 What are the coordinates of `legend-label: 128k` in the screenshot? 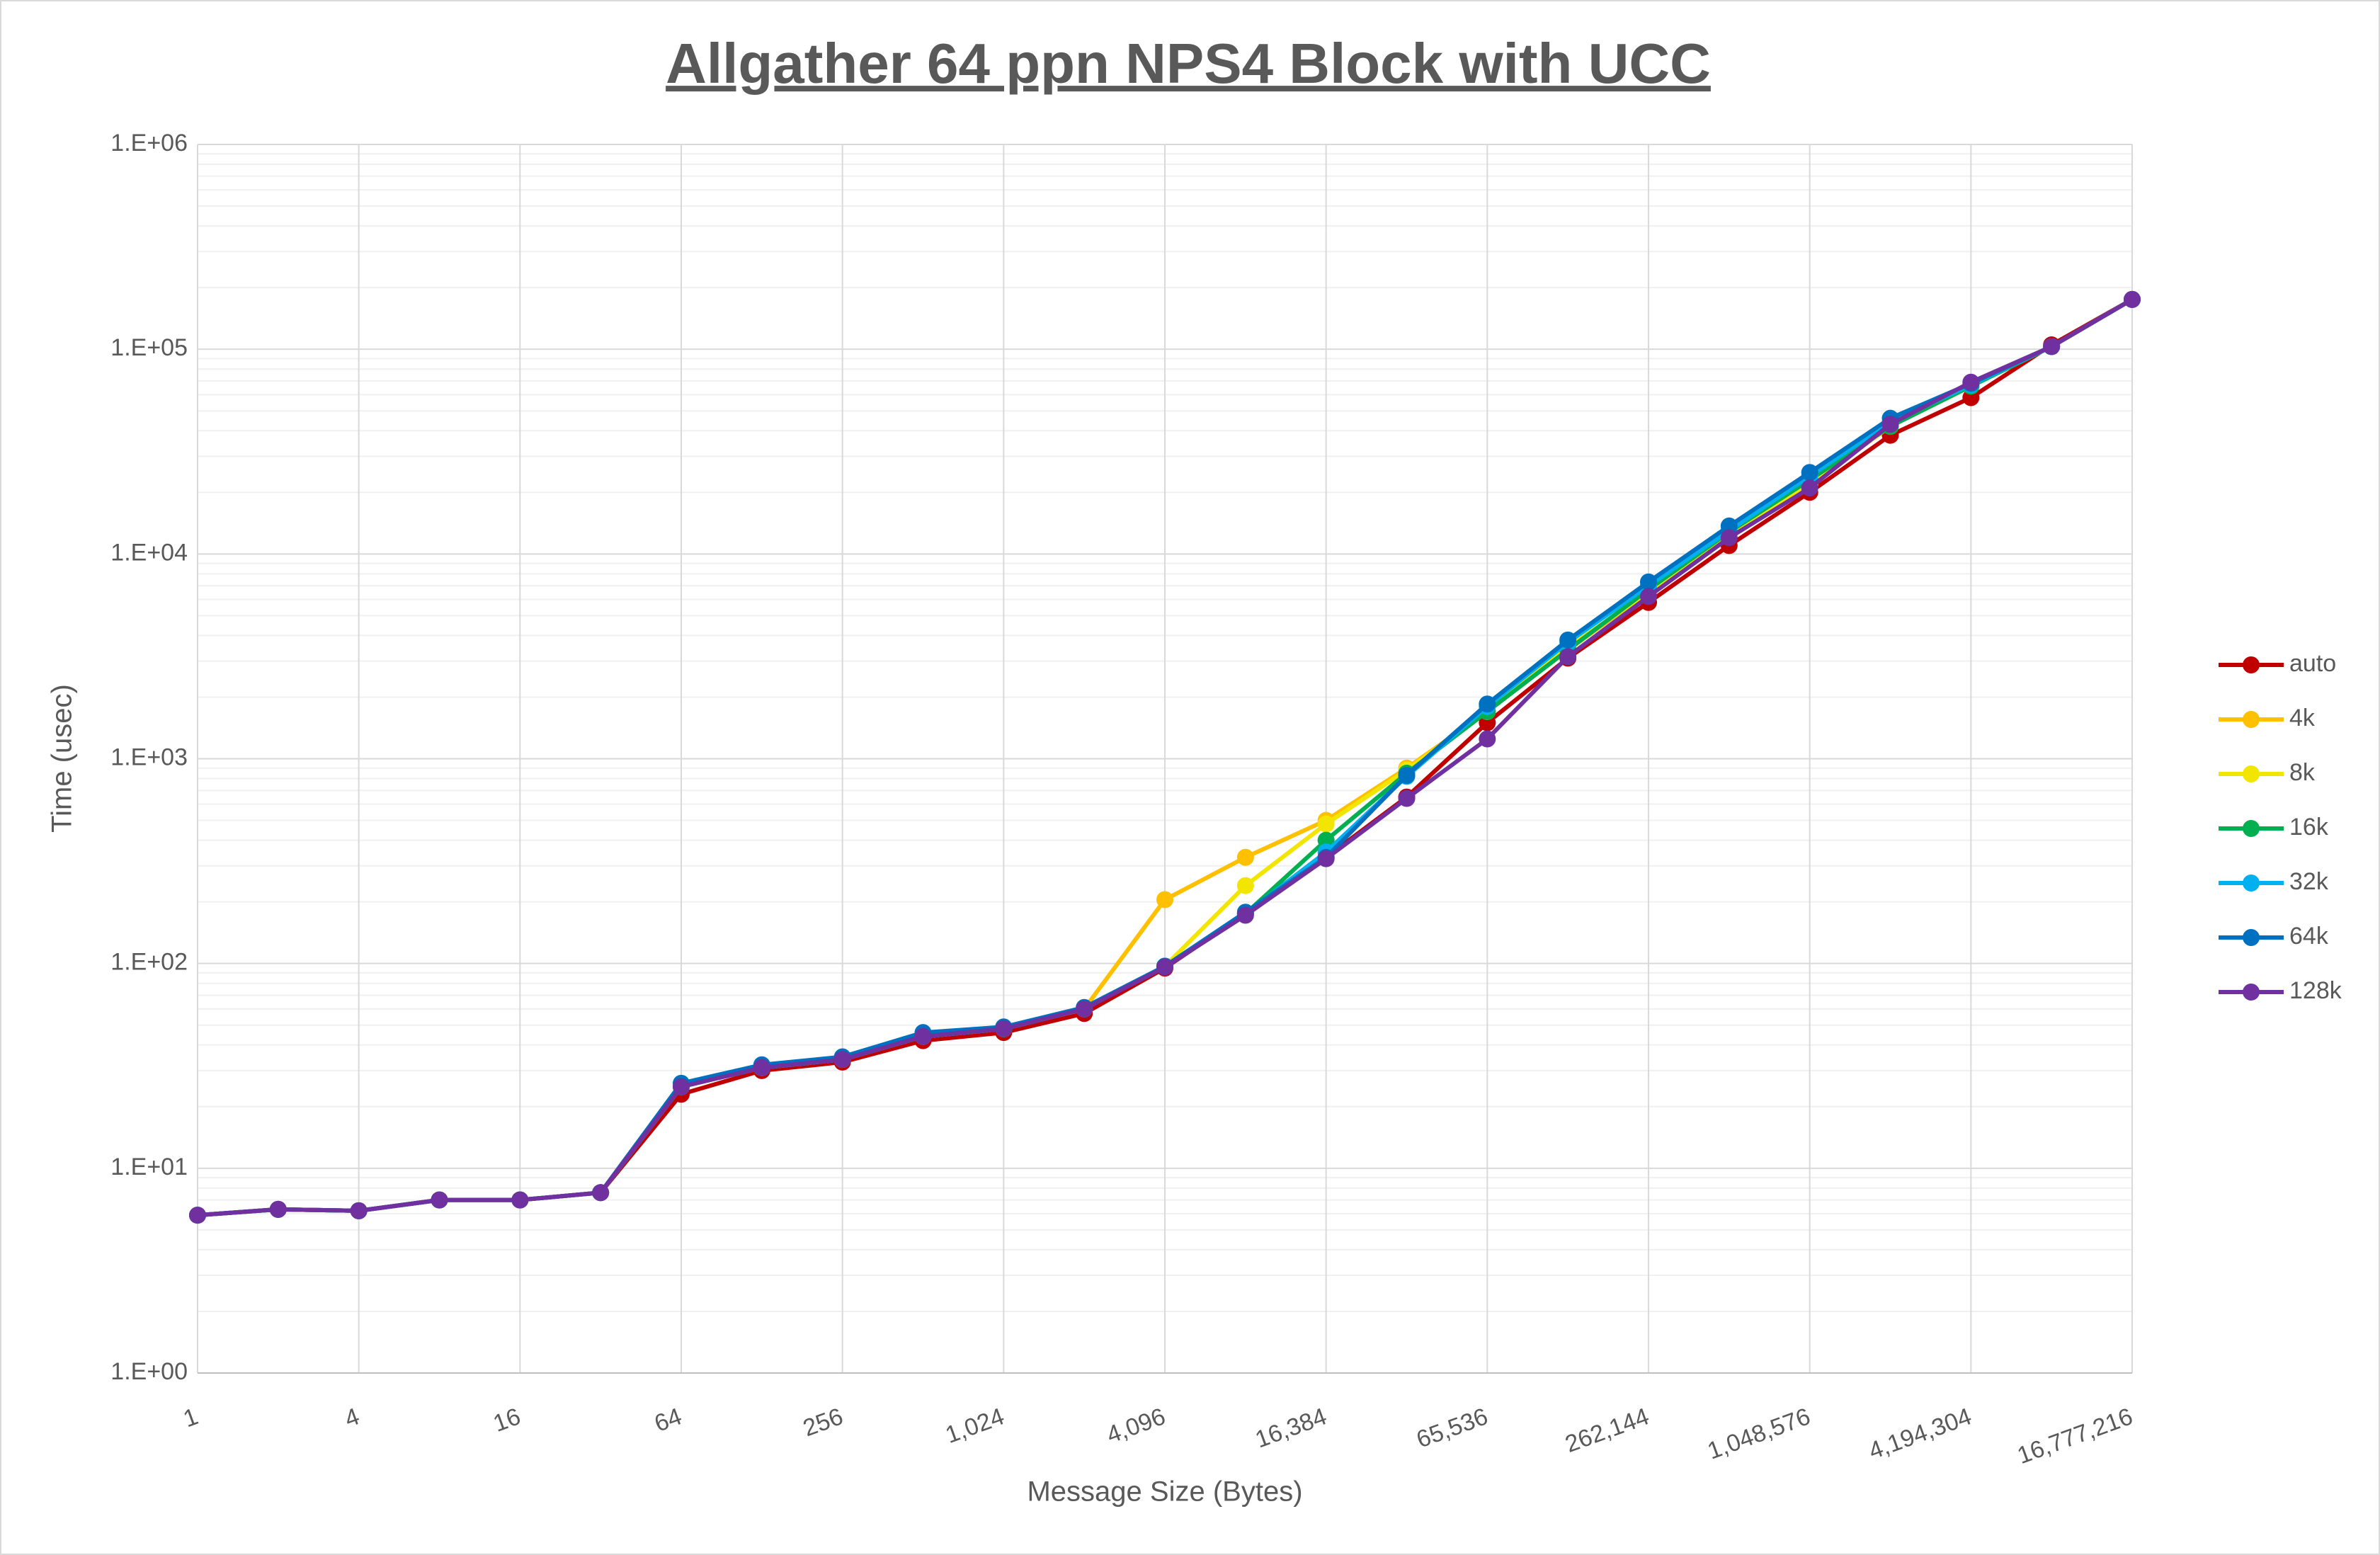 It's located at (2315, 990).